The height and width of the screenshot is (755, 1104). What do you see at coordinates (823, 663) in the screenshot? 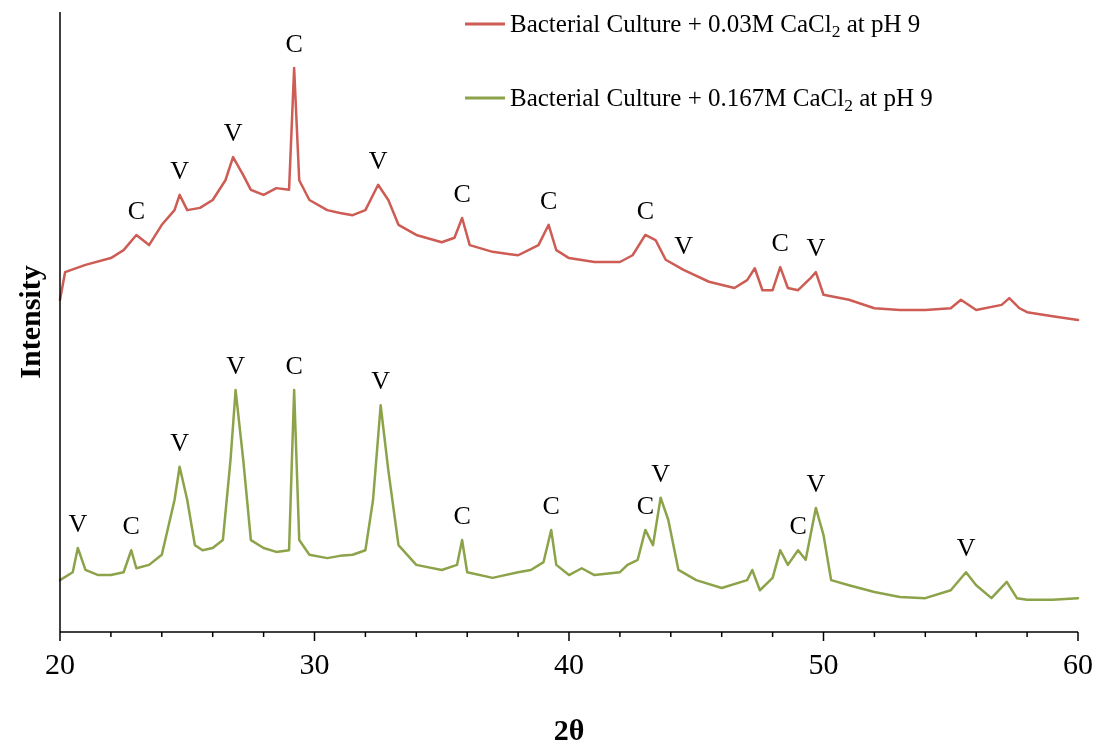
I see `x-tick-label: 50` at bounding box center [823, 663].